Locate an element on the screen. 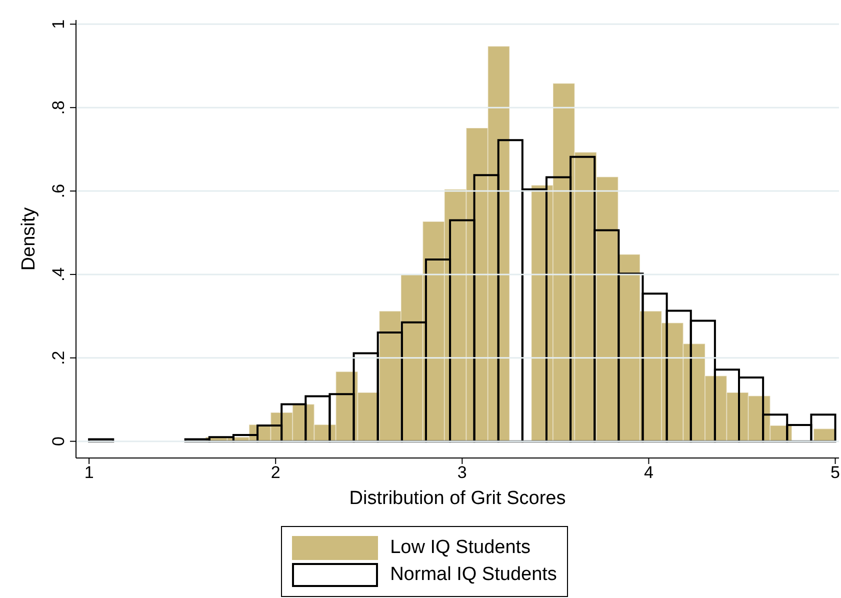 The width and height of the screenshot is (841, 598). x-tick-label: 2 is located at coordinates (275, 472).